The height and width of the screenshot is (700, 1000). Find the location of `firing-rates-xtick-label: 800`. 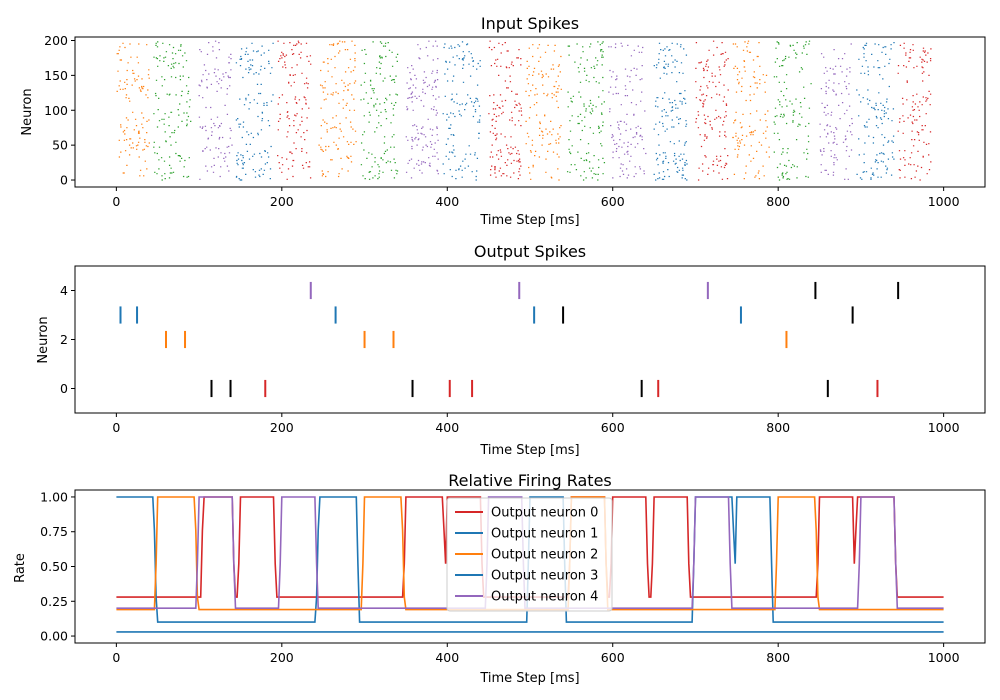

firing-rates-xtick-label: 800 is located at coordinates (778, 657).